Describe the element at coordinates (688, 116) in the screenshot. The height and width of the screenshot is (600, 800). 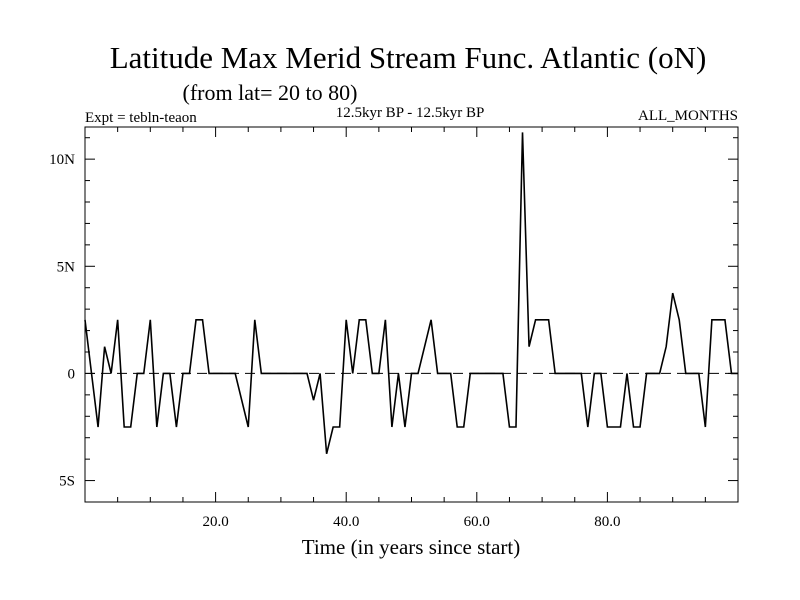
I see `season-label: ALL_MONTHS` at that location.